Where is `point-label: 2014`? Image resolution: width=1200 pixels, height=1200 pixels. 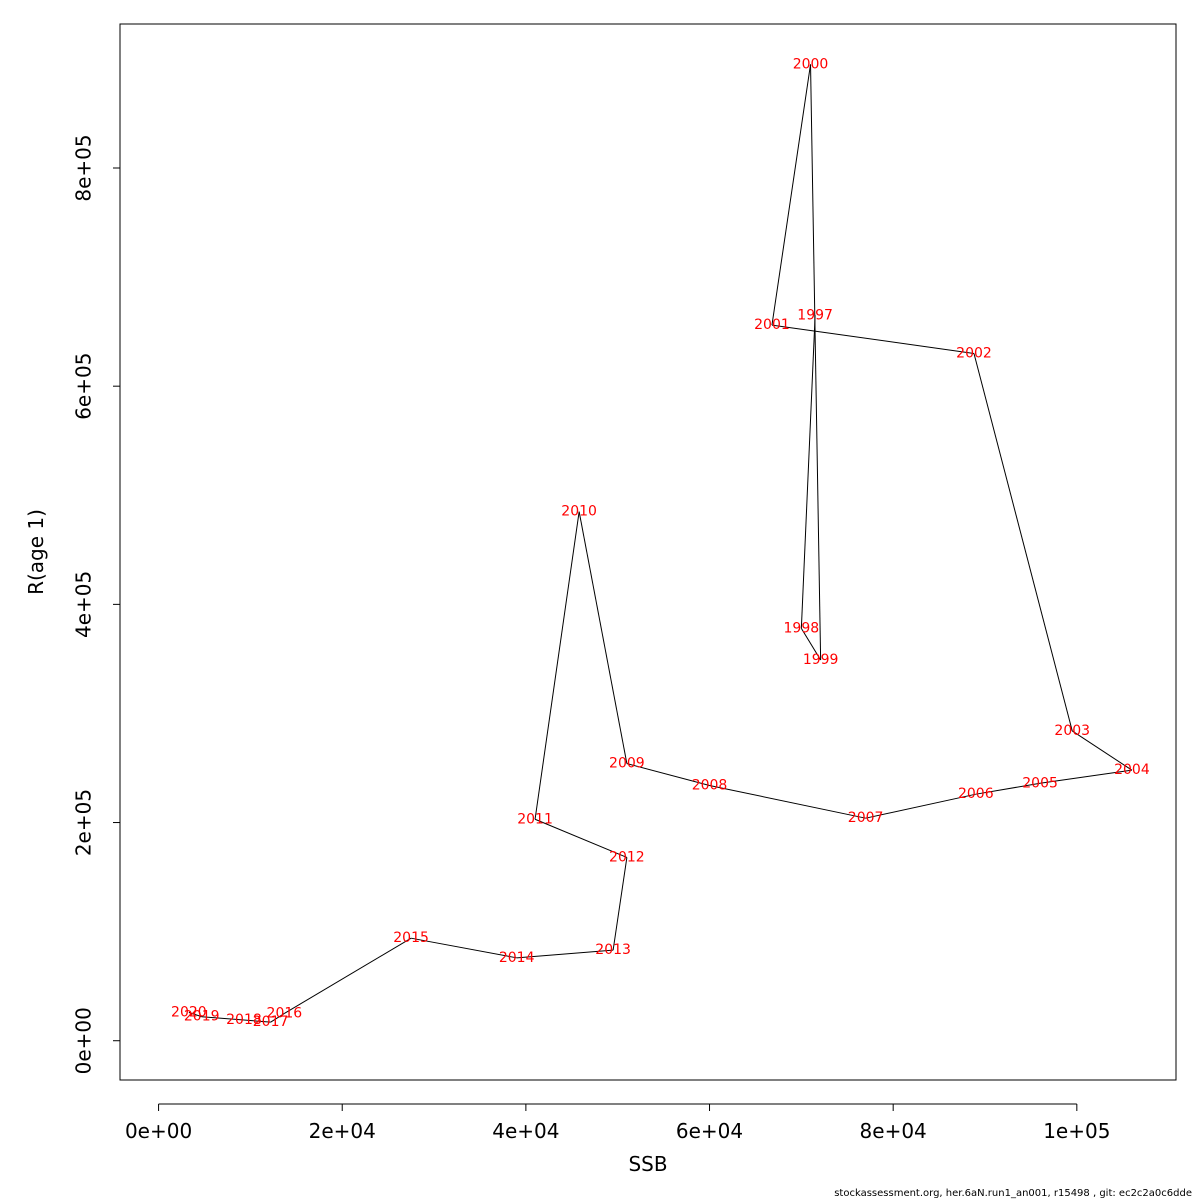
point-label: 2014 is located at coordinates (517, 958).